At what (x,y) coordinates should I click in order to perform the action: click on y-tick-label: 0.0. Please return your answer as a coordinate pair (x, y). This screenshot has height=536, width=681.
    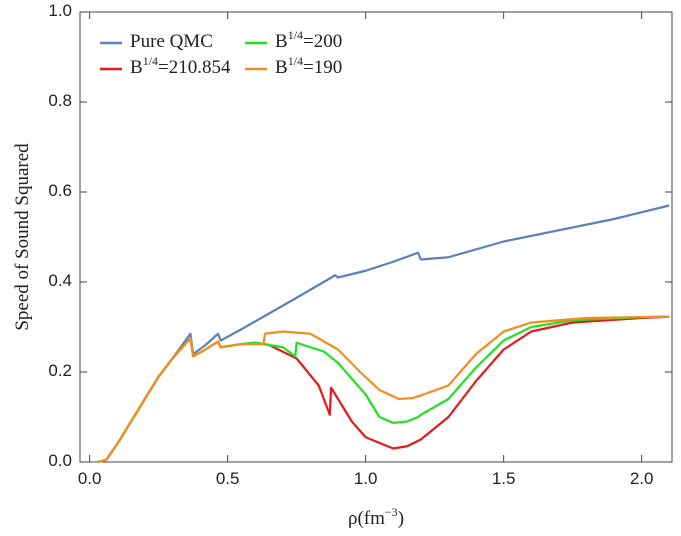
    Looking at the image, I should click on (60, 460).